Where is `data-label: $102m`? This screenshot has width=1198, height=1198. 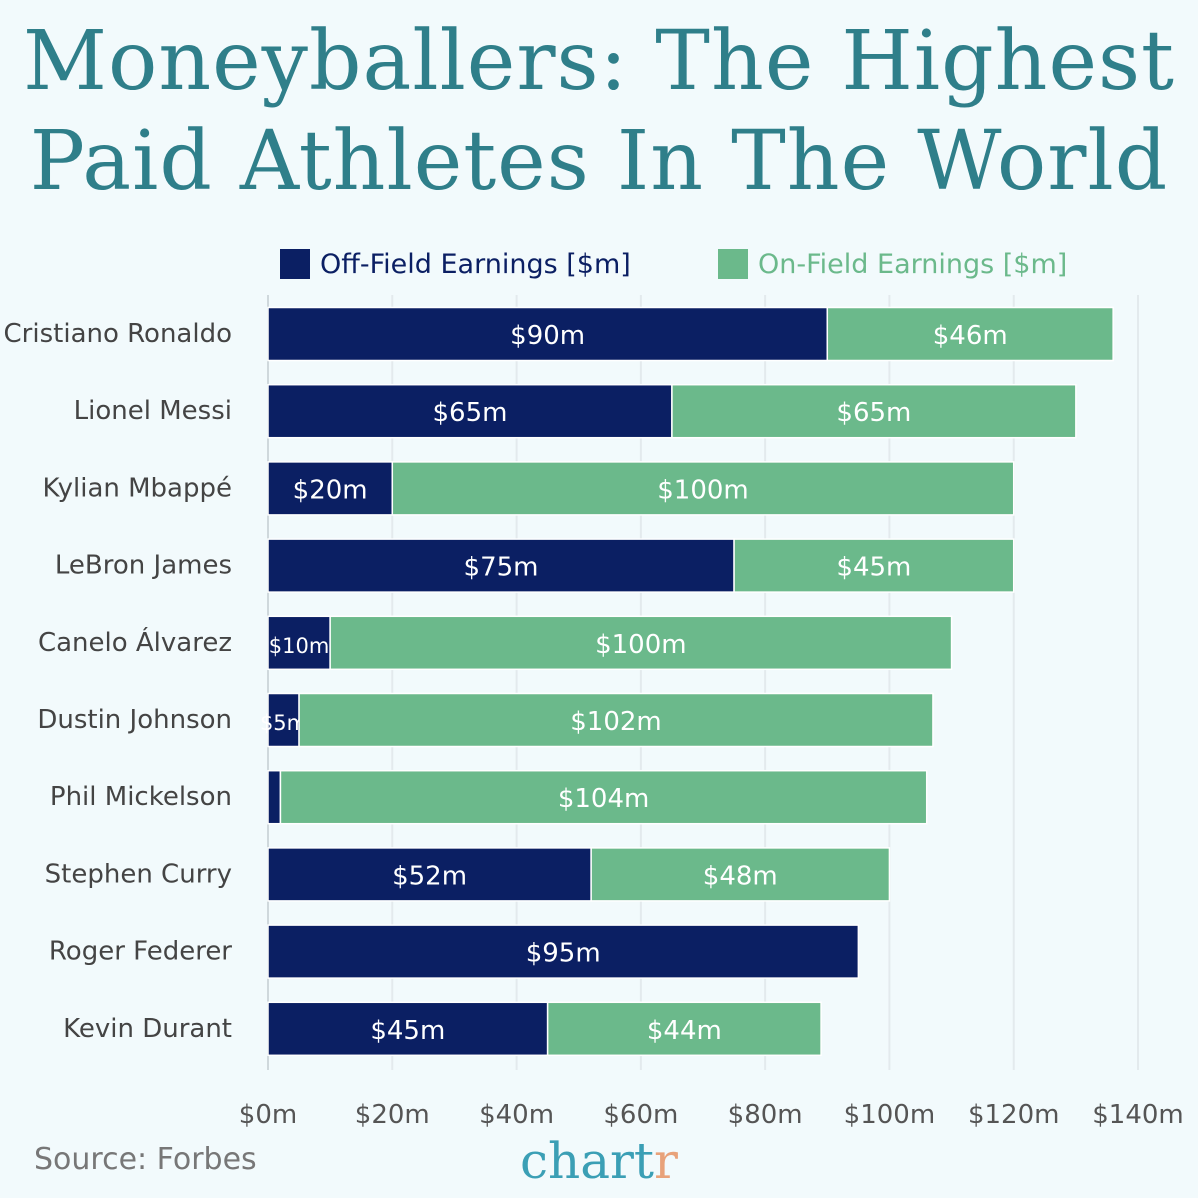 data-label: $102m is located at coordinates (616, 722).